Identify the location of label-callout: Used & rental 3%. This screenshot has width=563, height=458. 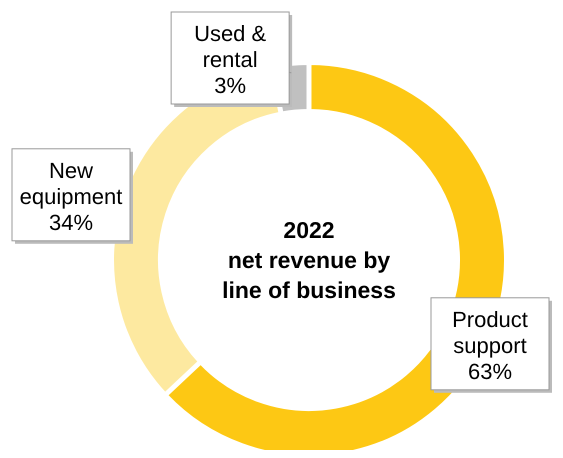
(231, 59).